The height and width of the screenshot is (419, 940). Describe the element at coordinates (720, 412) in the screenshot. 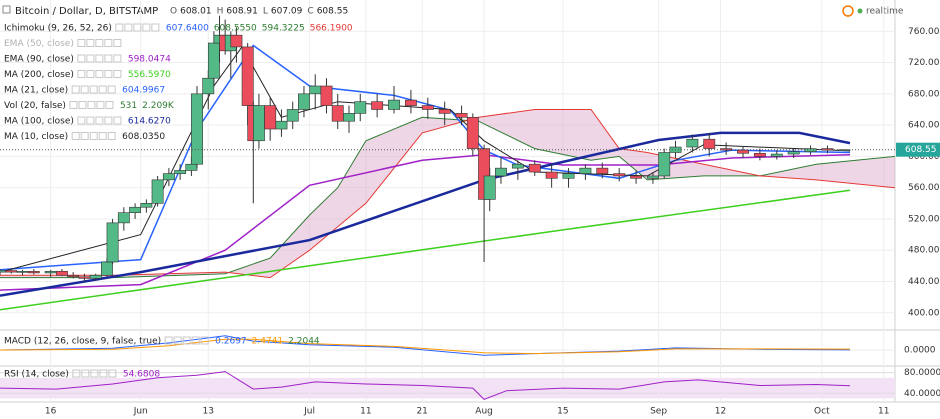

I see `x-tick-label: 12` at that location.